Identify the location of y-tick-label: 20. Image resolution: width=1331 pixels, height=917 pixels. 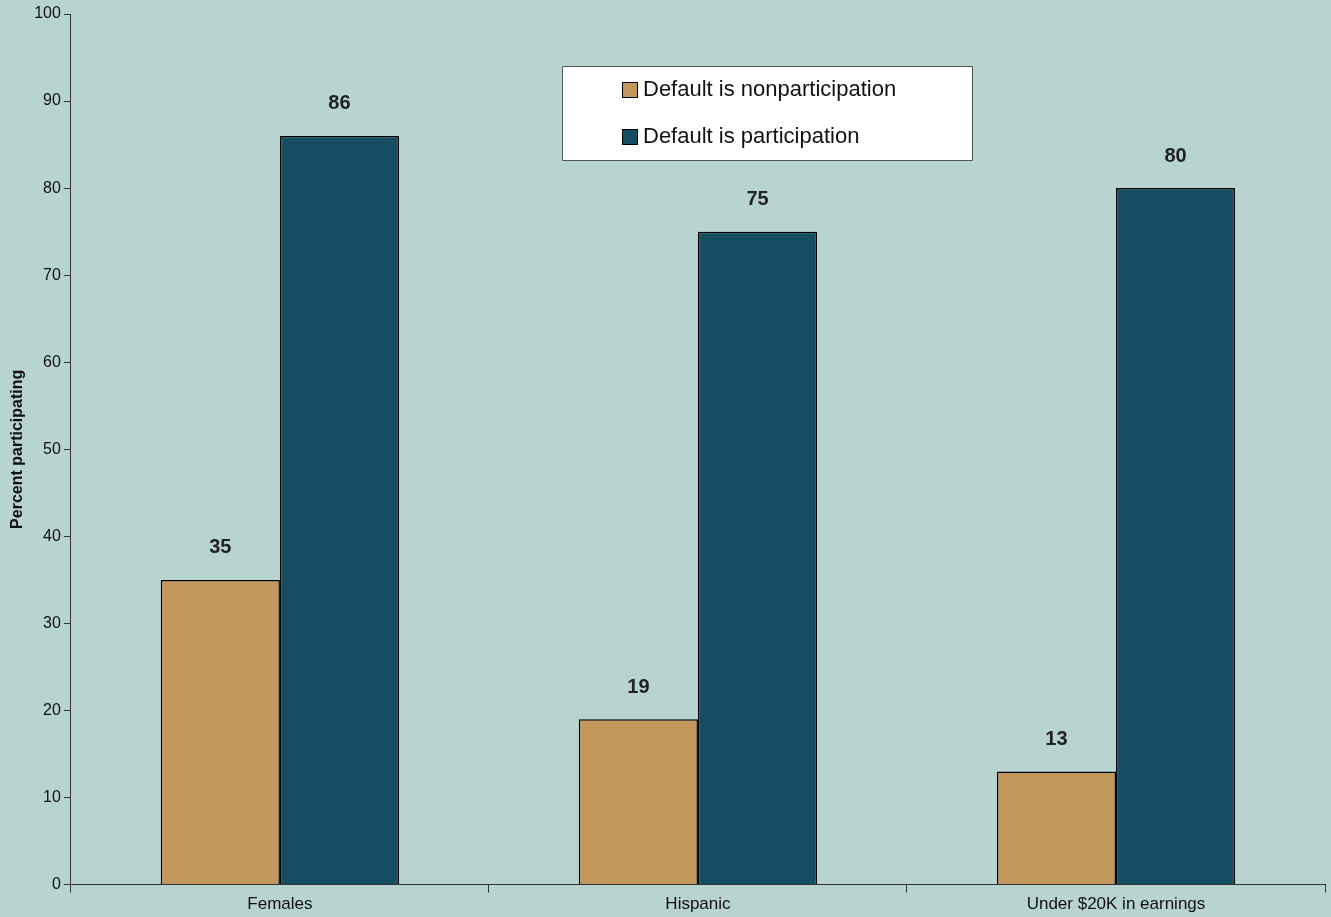
(52, 709).